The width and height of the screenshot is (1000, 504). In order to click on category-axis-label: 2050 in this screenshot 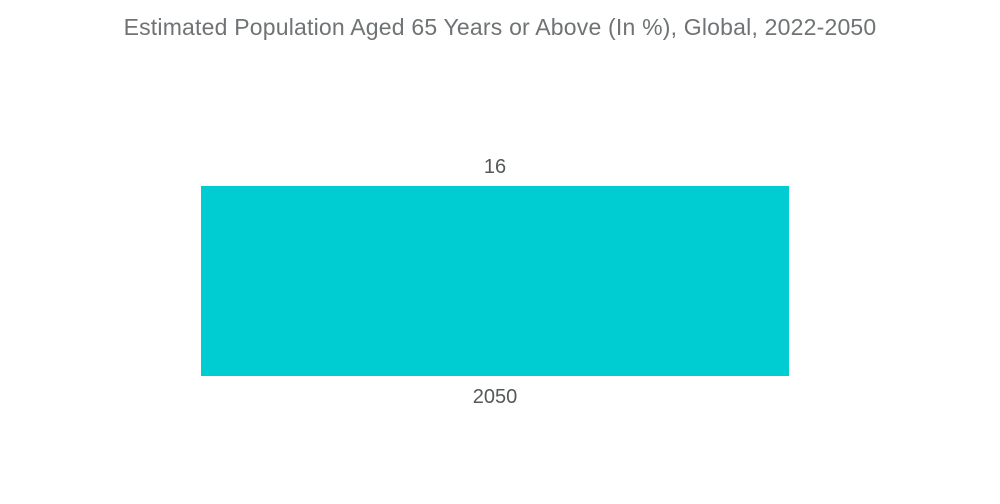, I will do `click(495, 397)`.